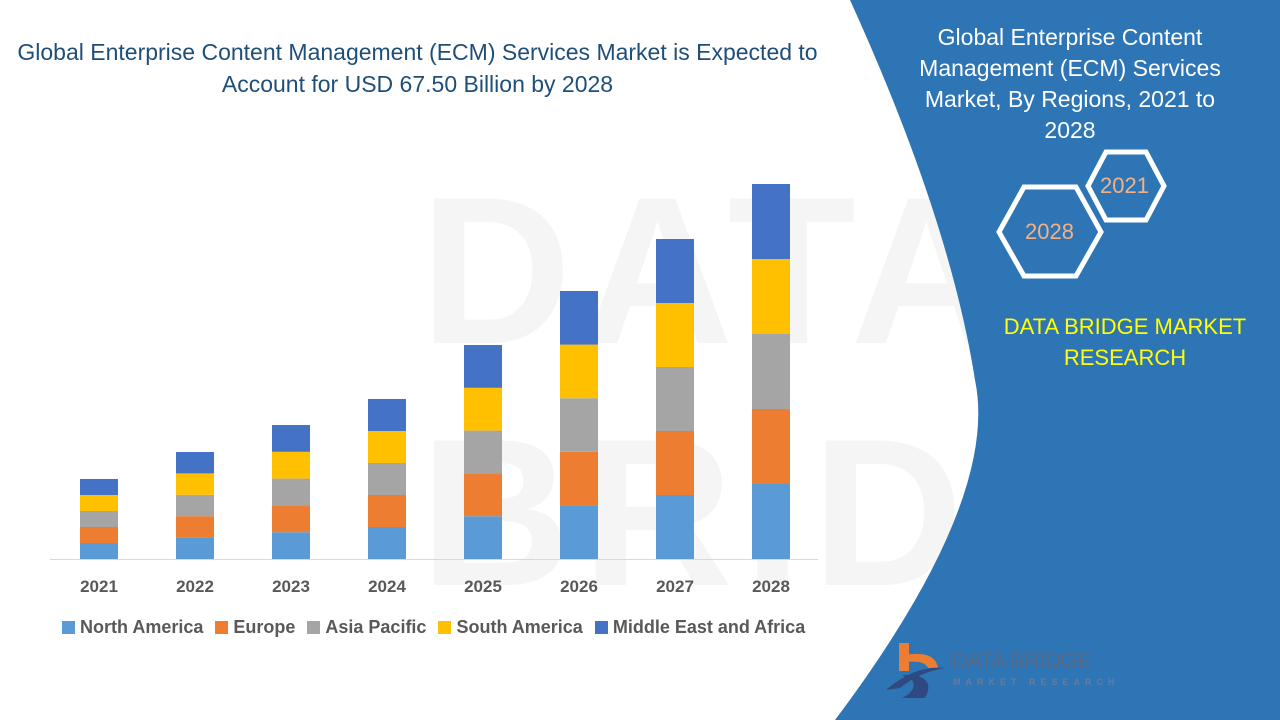 Image resolution: width=1280 pixels, height=720 pixels. I want to click on bar-2027-north-america, so click(675, 527).